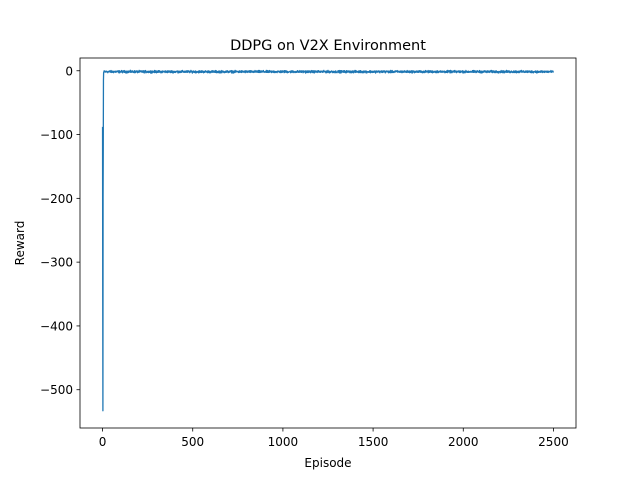  I want to click on x-tick-label: 1000, so click(283, 442).